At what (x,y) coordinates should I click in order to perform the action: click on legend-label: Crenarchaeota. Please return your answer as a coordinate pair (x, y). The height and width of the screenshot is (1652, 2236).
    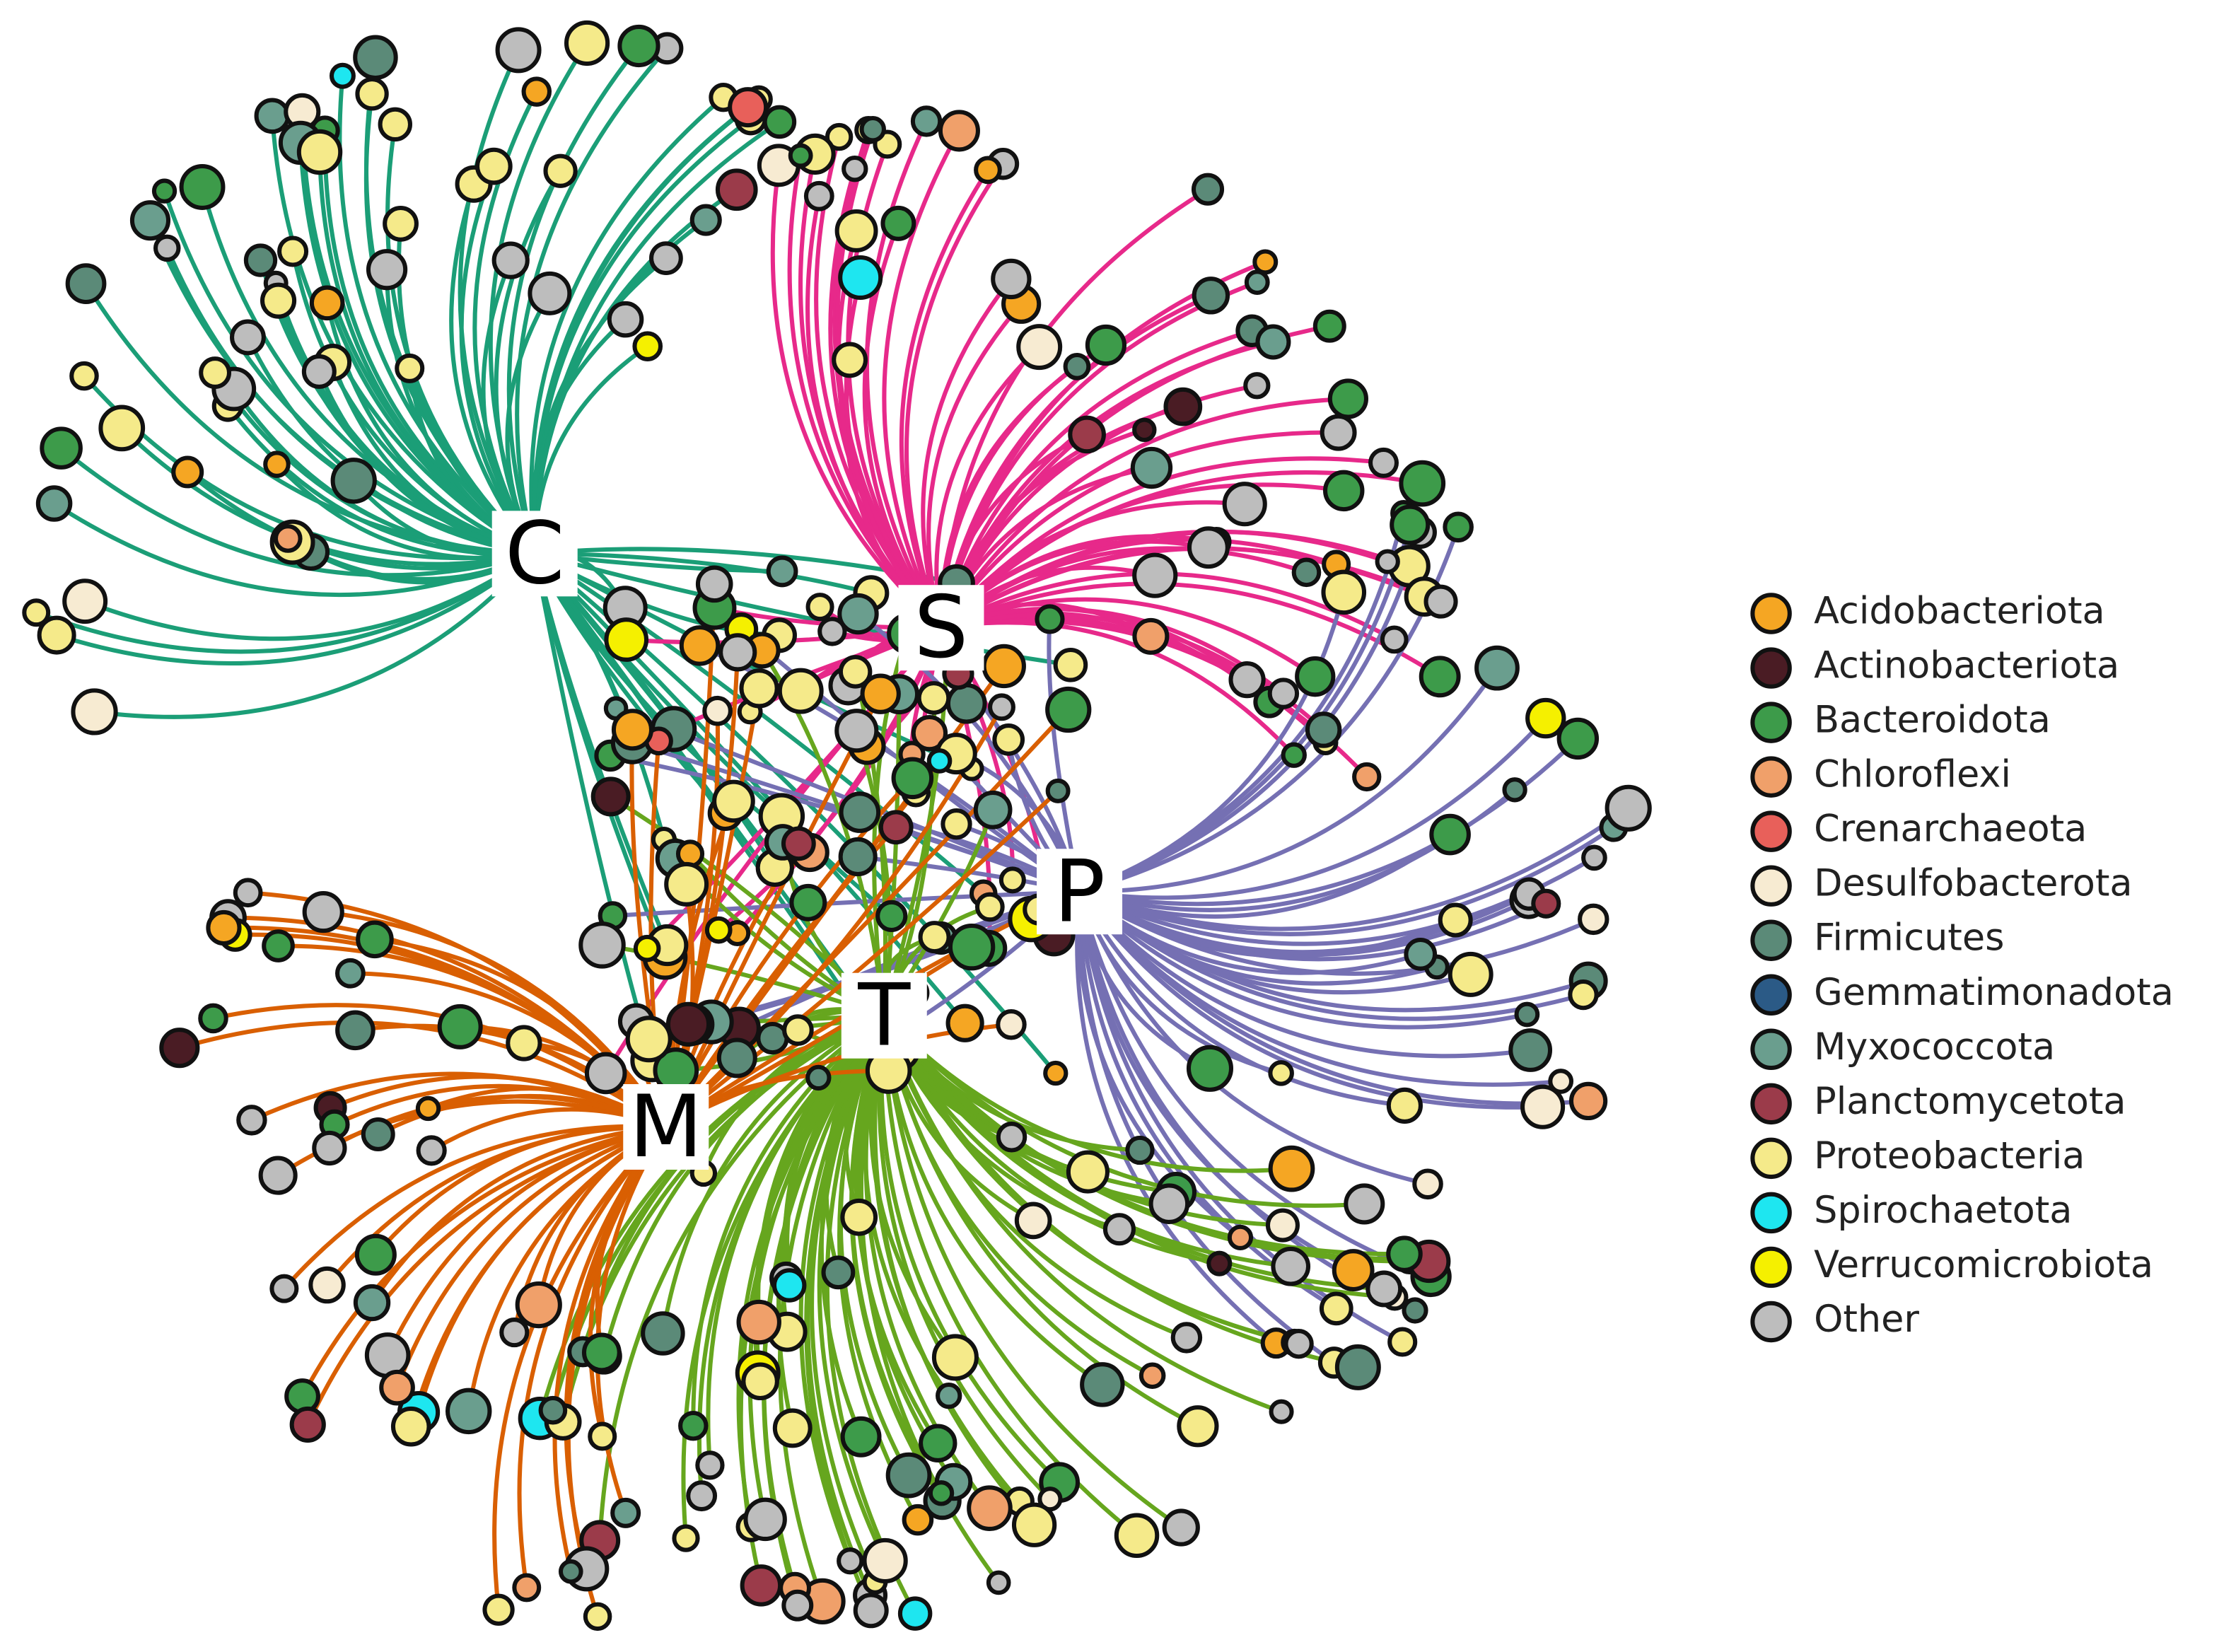
    Looking at the image, I should click on (1950, 830).